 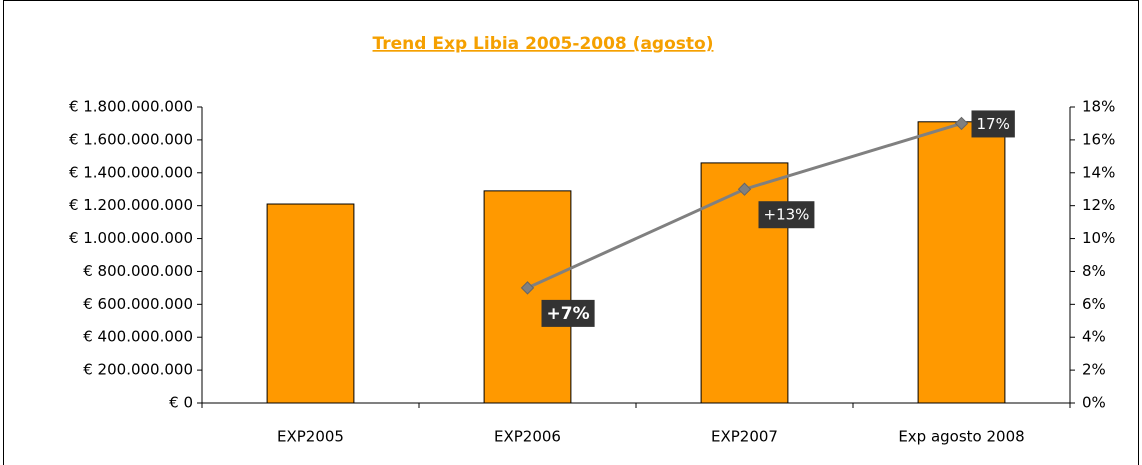 I want to click on y-tick-label: € 600.000.000, so click(x=138, y=304).